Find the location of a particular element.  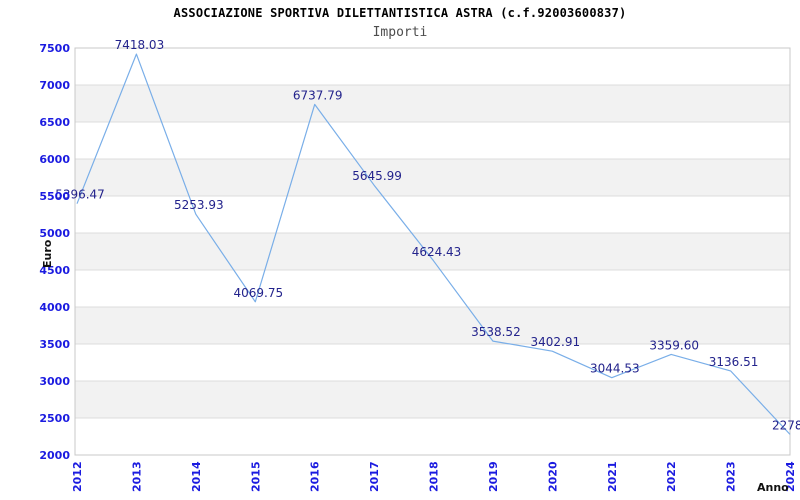

x-tick-label: 2022 is located at coordinates (671, 476).